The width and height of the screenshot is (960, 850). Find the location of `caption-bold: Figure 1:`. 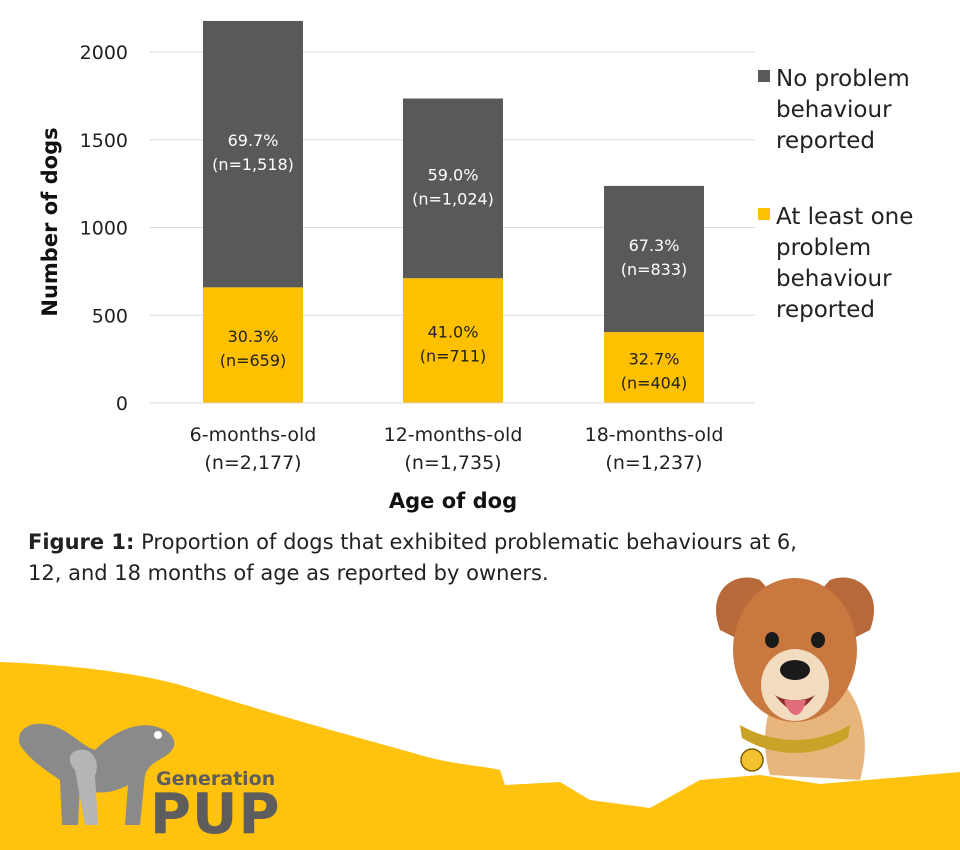

caption-bold: Figure 1: is located at coordinates (81, 542).